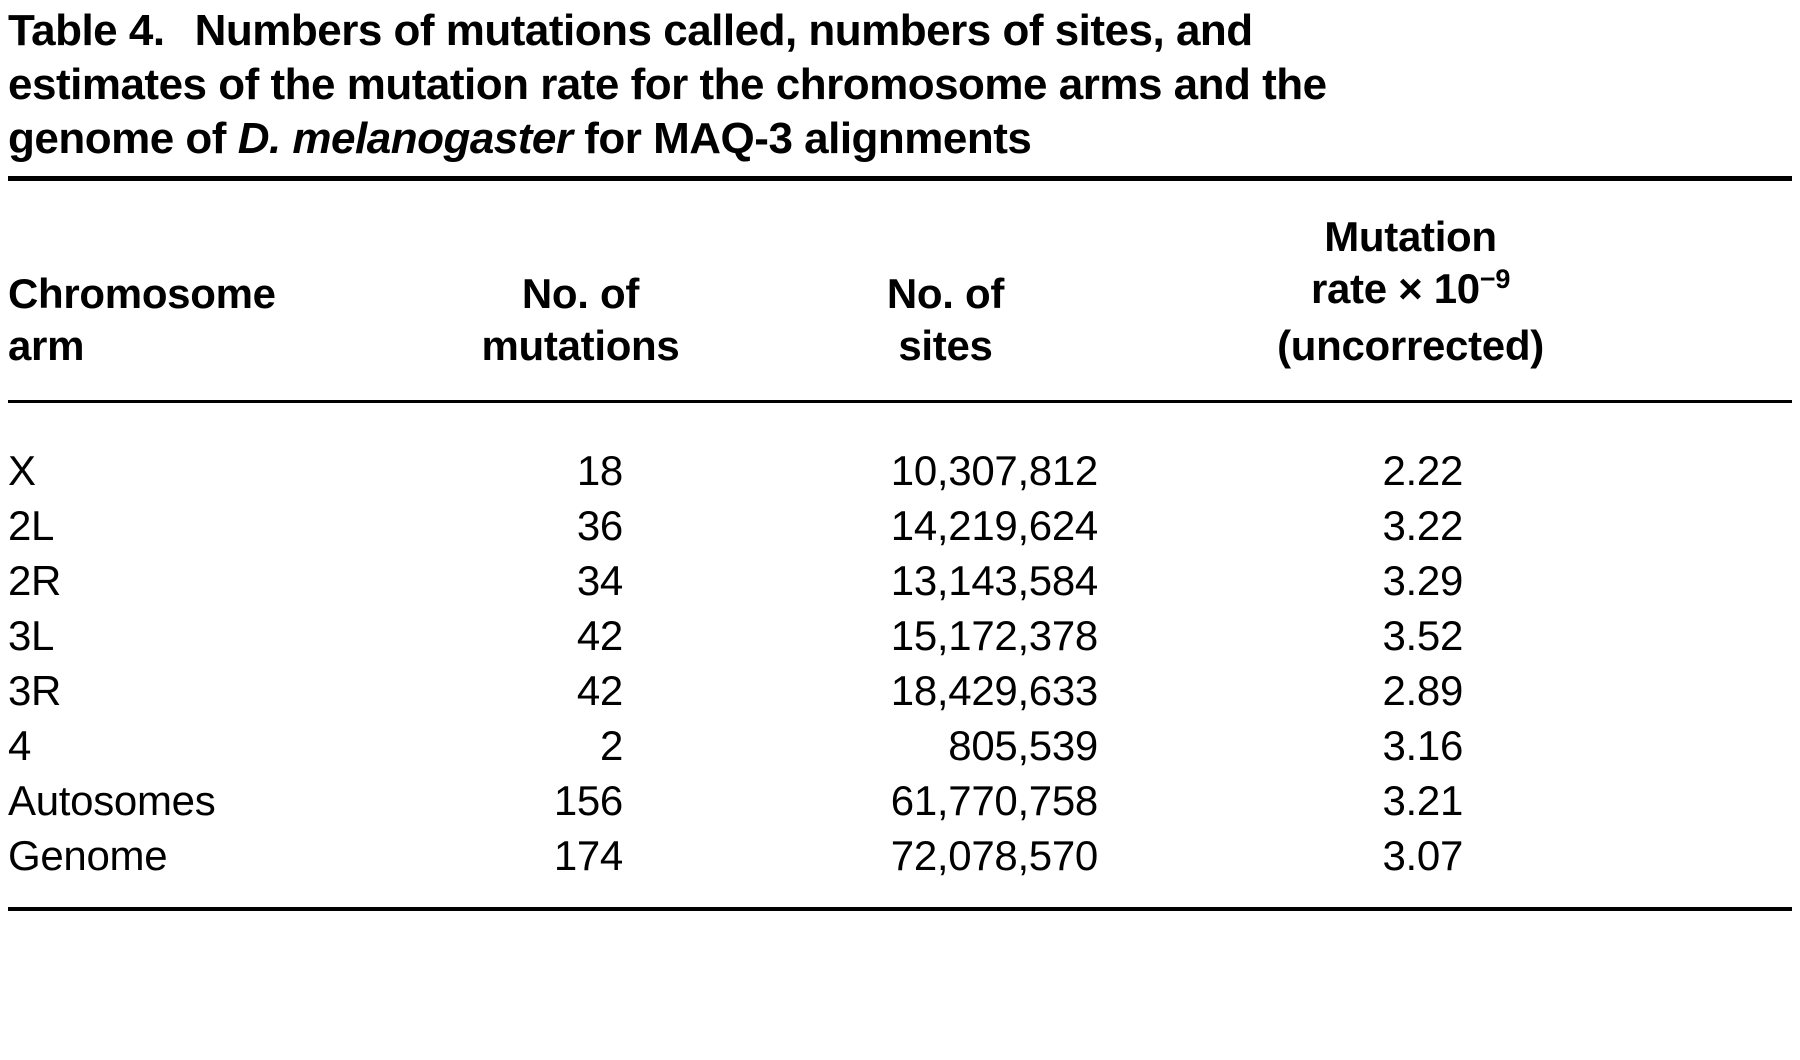  What do you see at coordinates (123, 138) in the screenshot?
I see `caption-line3-prefix: genome of` at bounding box center [123, 138].